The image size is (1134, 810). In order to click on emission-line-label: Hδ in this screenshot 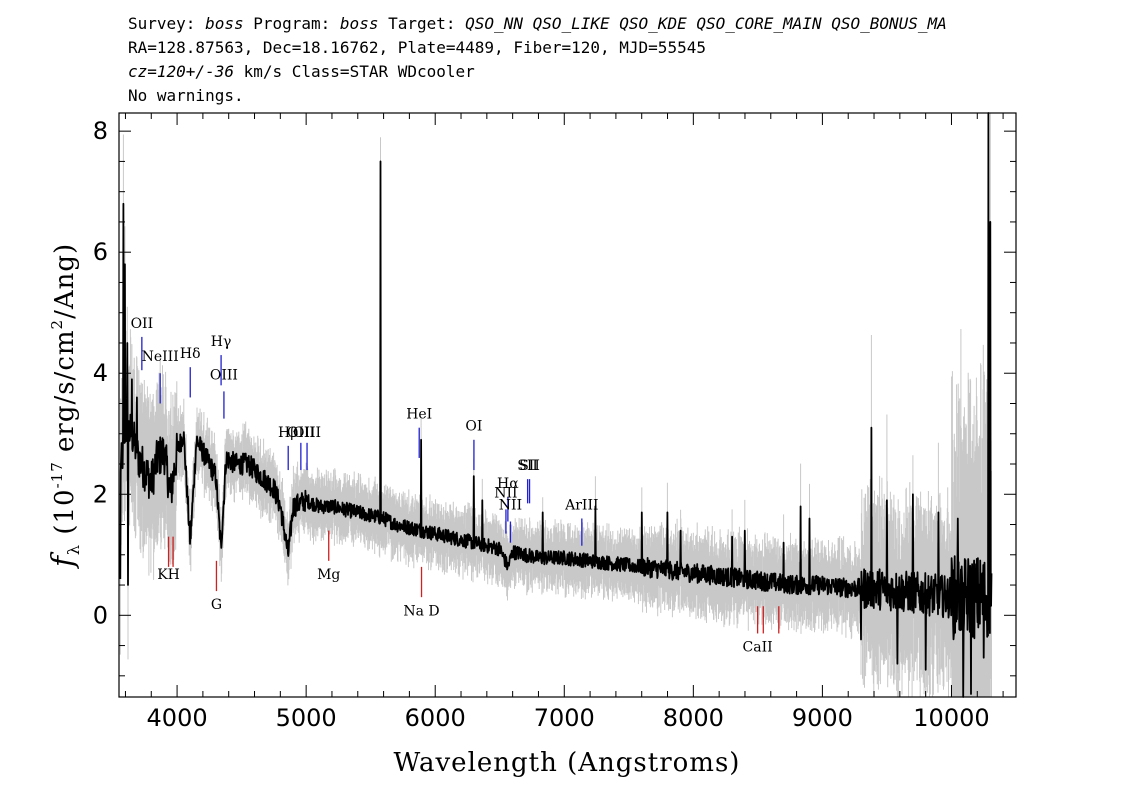, I will do `click(190, 354)`.